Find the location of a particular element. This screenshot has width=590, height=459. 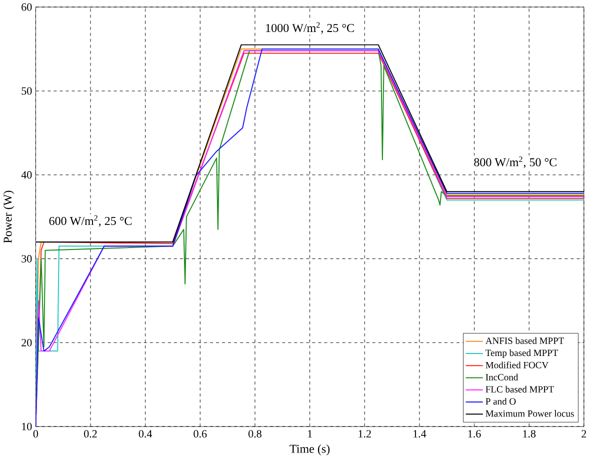

legend-label: Temp based MPPT is located at coordinates (522, 354).